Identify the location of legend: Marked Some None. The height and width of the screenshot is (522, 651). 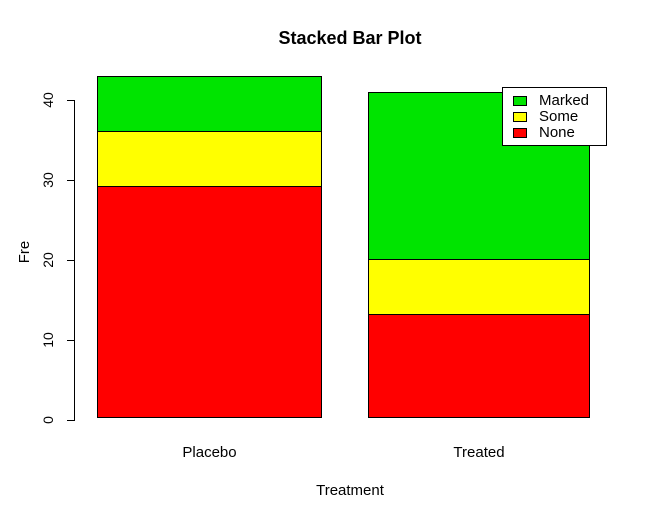
(554, 116).